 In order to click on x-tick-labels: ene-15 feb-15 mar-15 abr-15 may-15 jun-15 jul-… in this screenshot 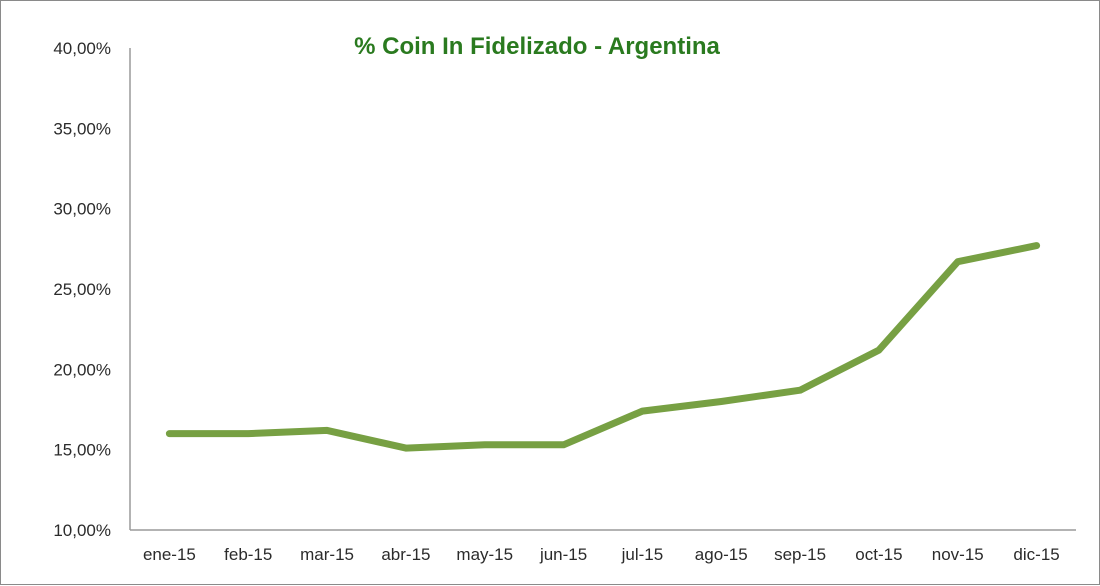, I will do `click(601, 554)`.